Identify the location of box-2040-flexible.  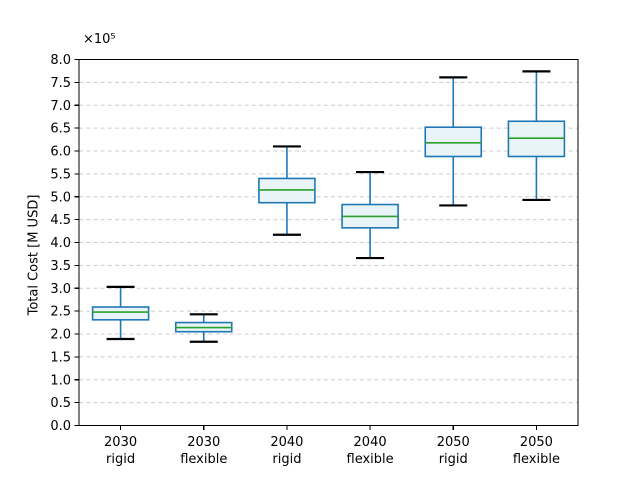
(370, 215).